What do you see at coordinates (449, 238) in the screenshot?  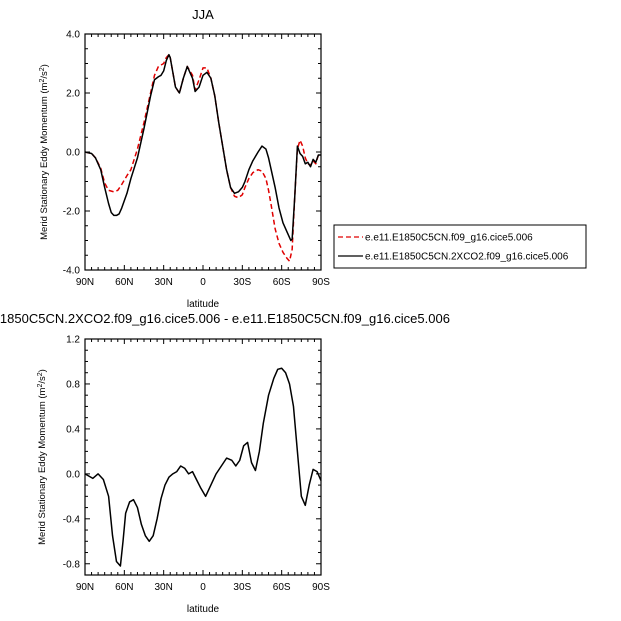 I see `legend-label-0: e.e11.E1850C5CN.f09_g16.cice5.006` at bounding box center [449, 238].